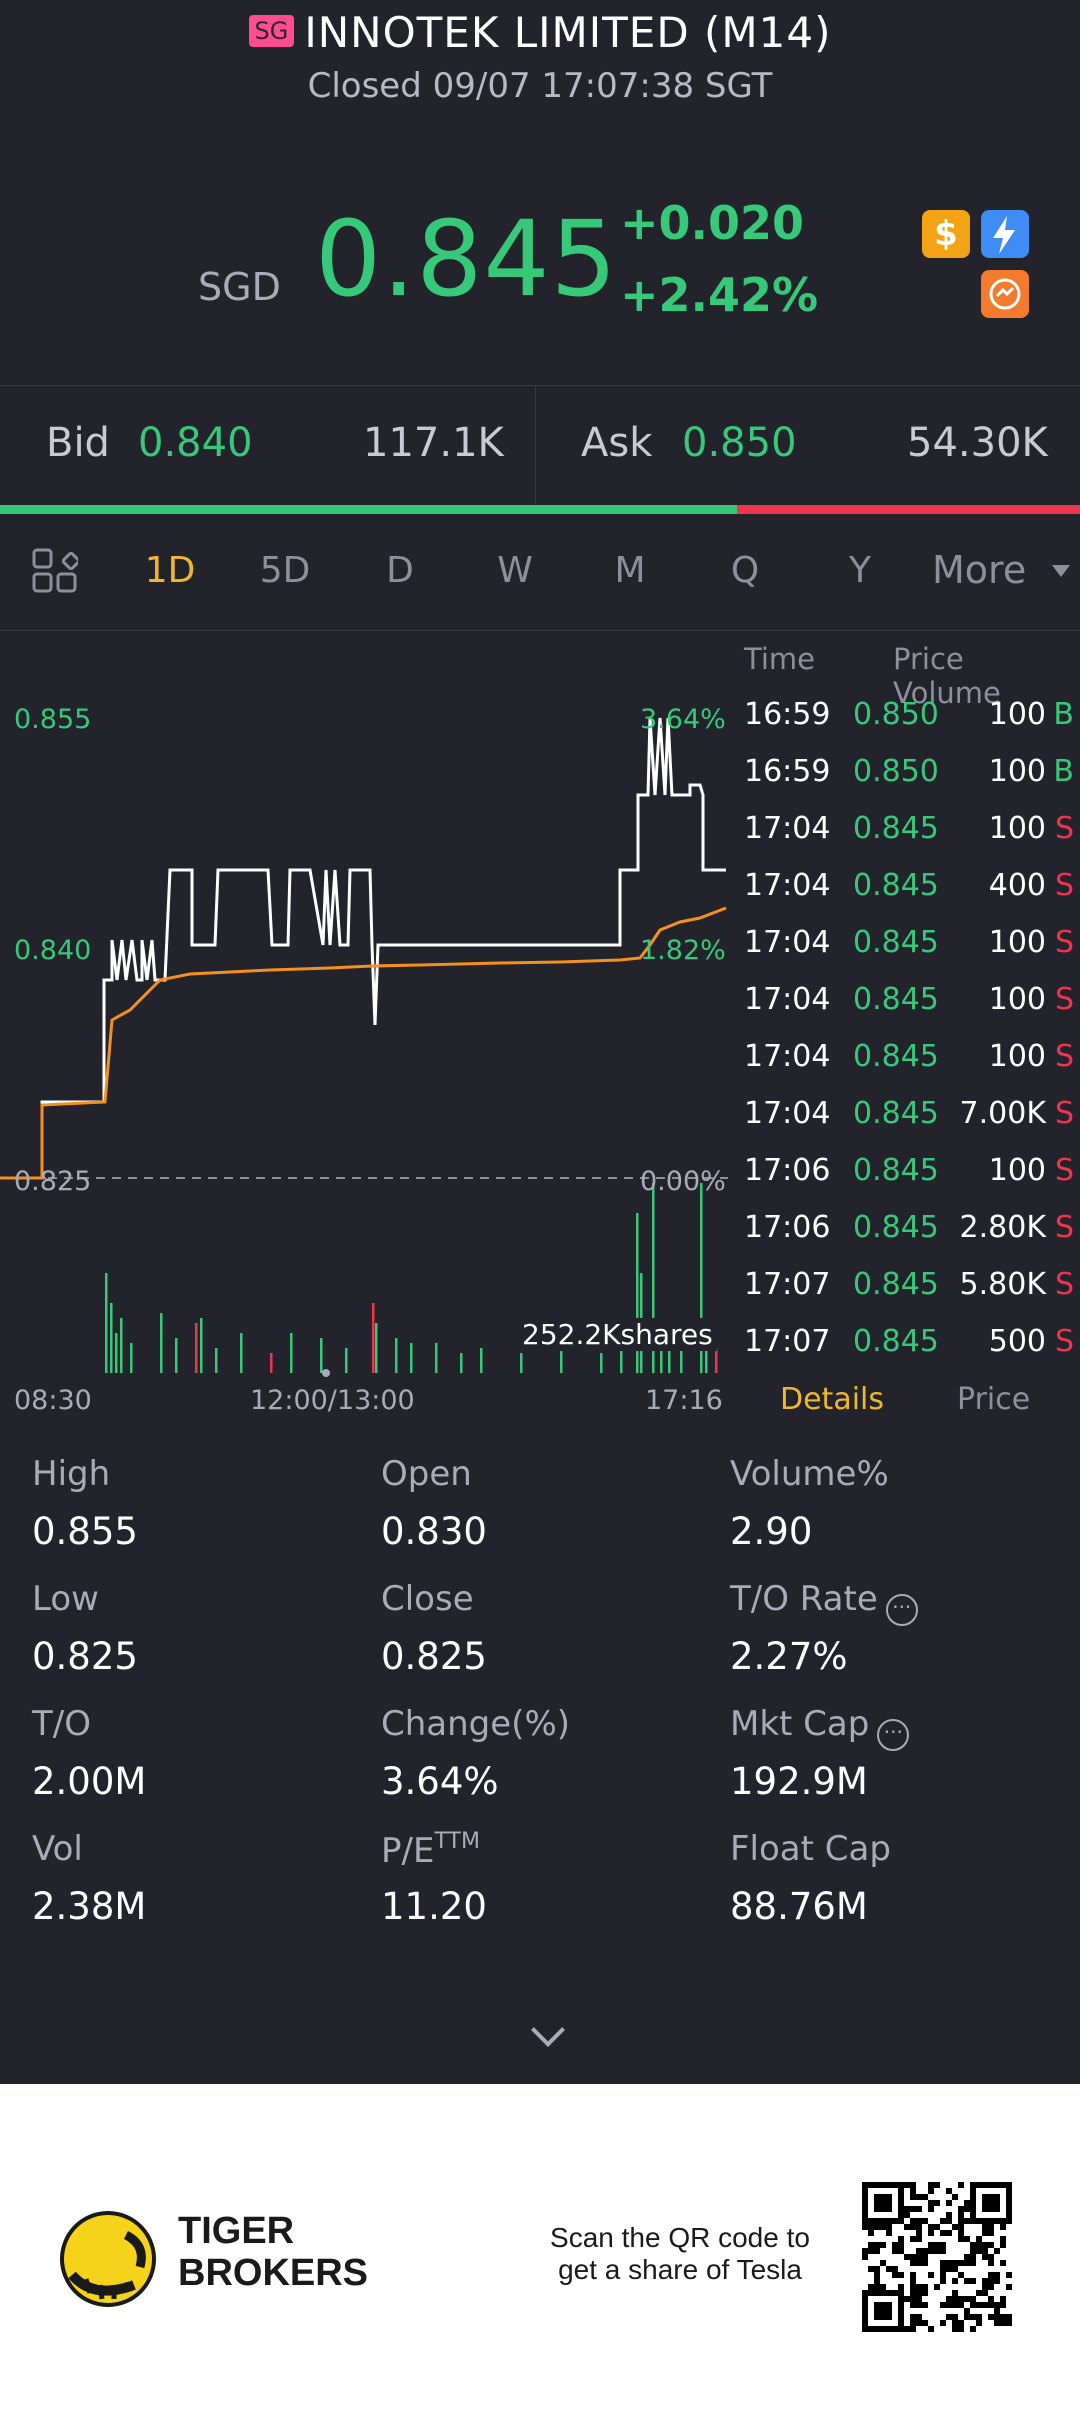  I want to click on tab-d: D, so click(400, 570).